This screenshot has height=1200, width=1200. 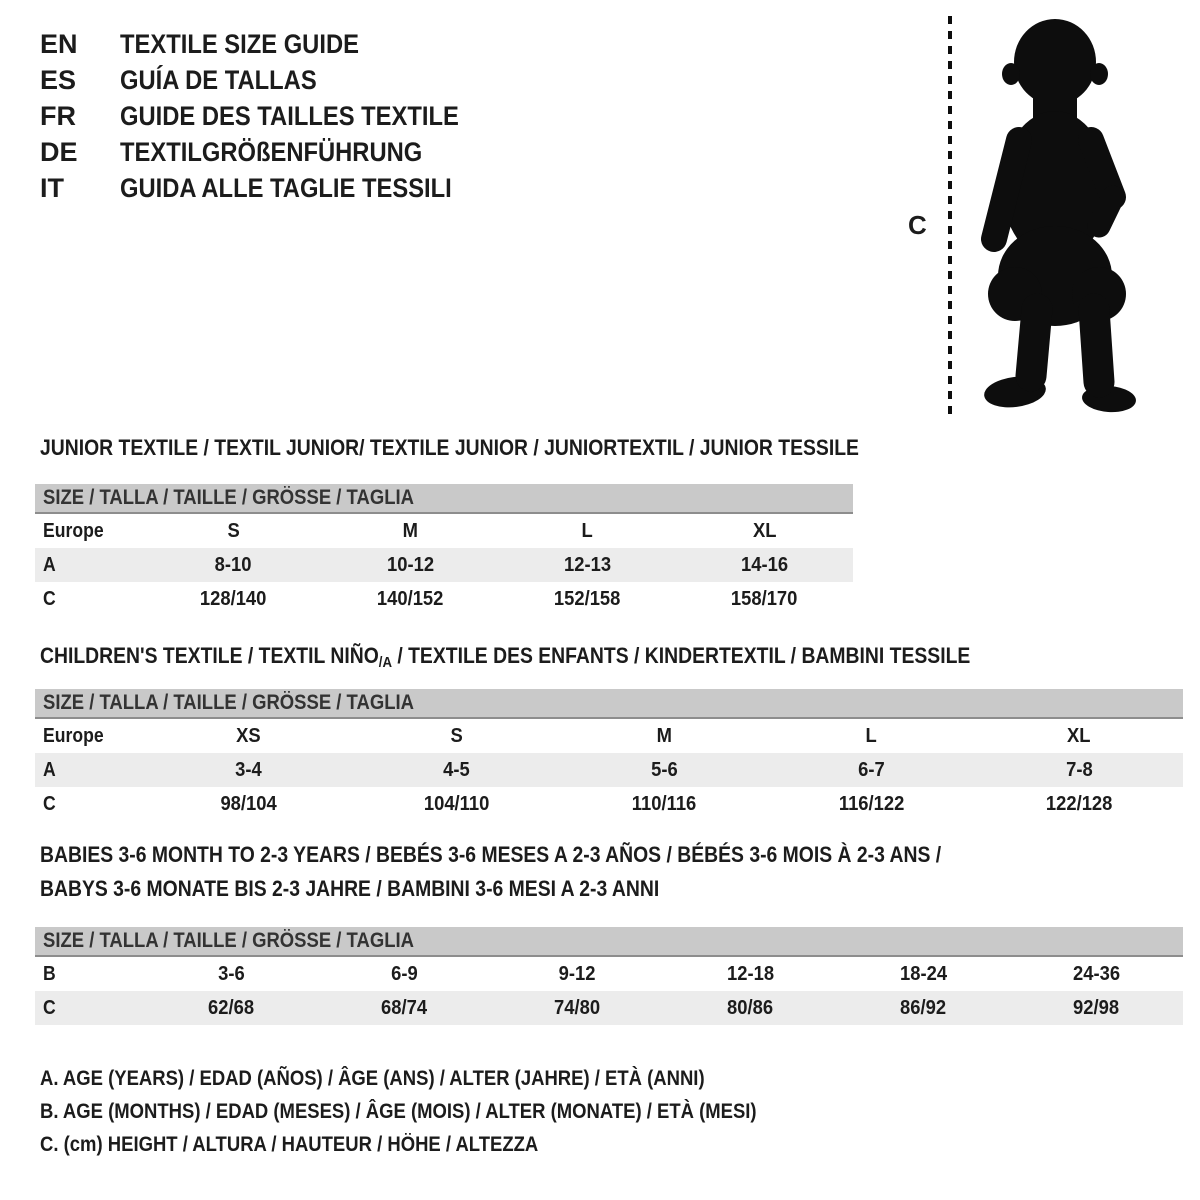 What do you see at coordinates (289, 116) in the screenshot?
I see `language-label: GUIDE DES TAILLES TEXTILE` at bounding box center [289, 116].